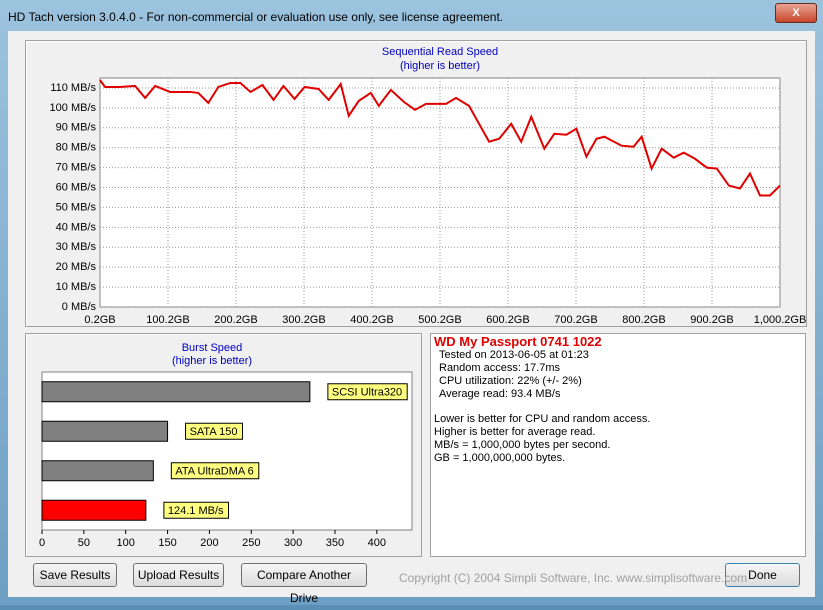 The height and width of the screenshot is (610, 823). I want to click on info-line: CPU utilization: 22% (+/- 2%), so click(510, 381).